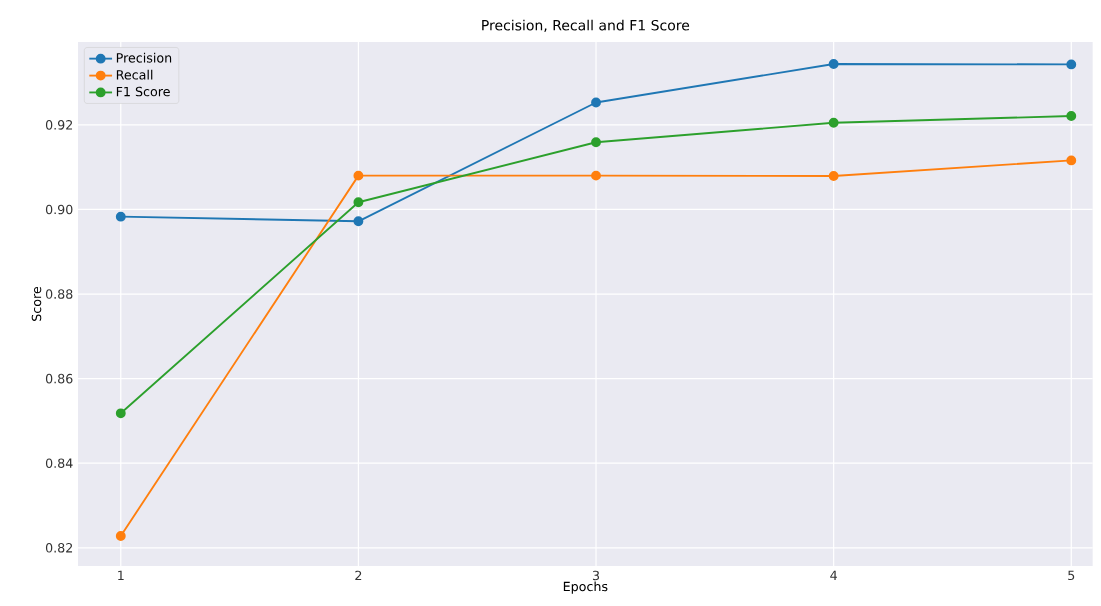  Describe the element at coordinates (59, 294) in the screenshot. I see `y-tick-label: 0.88` at that location.